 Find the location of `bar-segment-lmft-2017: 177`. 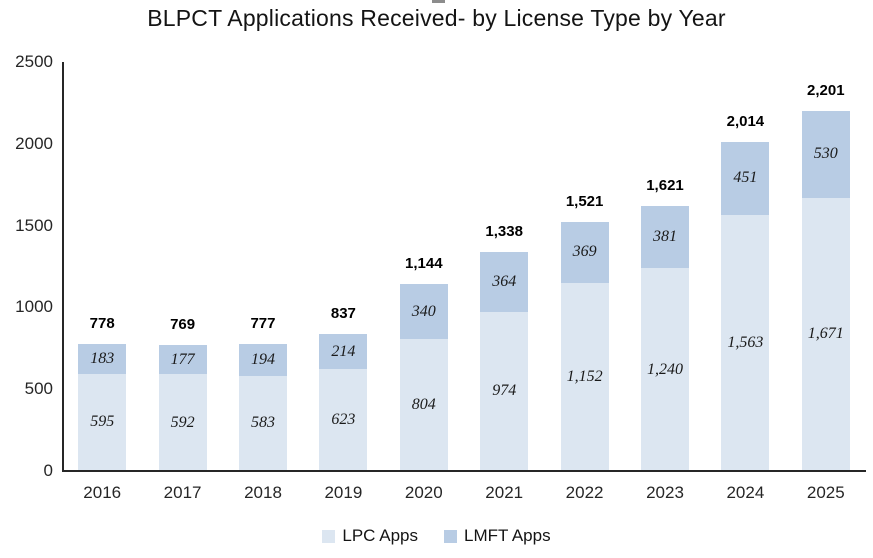

bar-segment-lmft-2017: 177 is located at coordinates (182, 360).